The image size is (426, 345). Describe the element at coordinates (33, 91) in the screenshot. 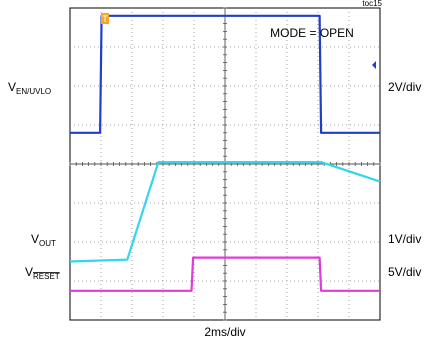

I see `channel-label-en-uvlo-sub: EN/UVLO` at that location.